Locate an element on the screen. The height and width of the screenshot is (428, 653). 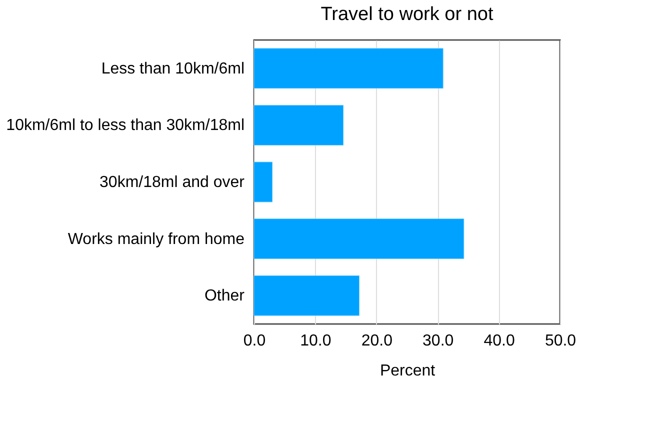
x-tick-label: 50.0 is located at coordinates (560, 341).